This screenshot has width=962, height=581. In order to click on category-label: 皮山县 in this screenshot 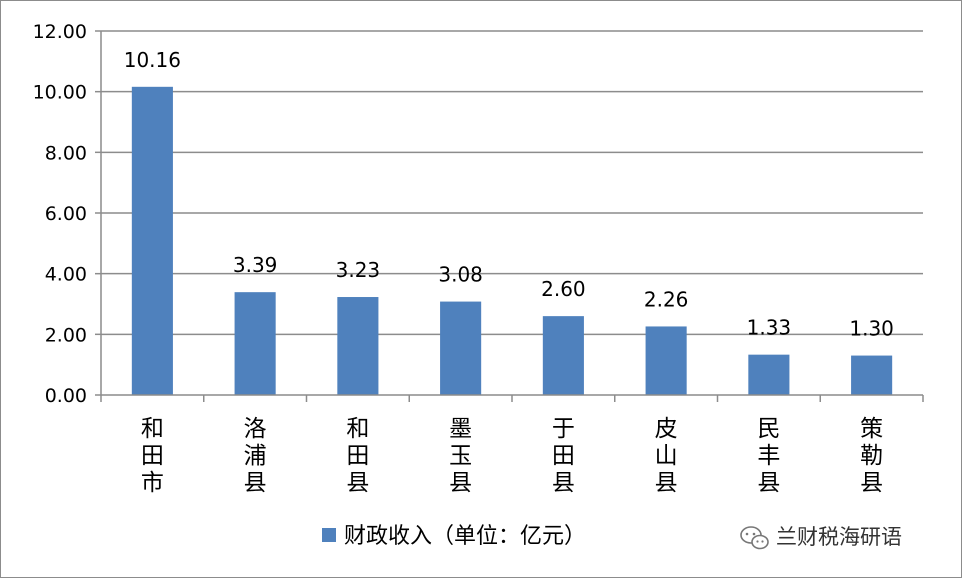, I will do `click(666, 456)`.